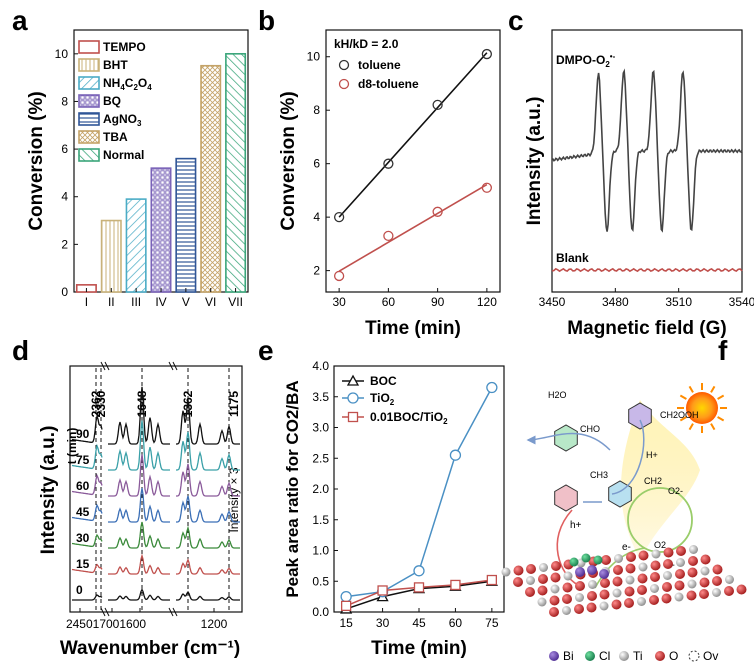  I want to click on legend-label-Bi: Bi, so click(568, 656).